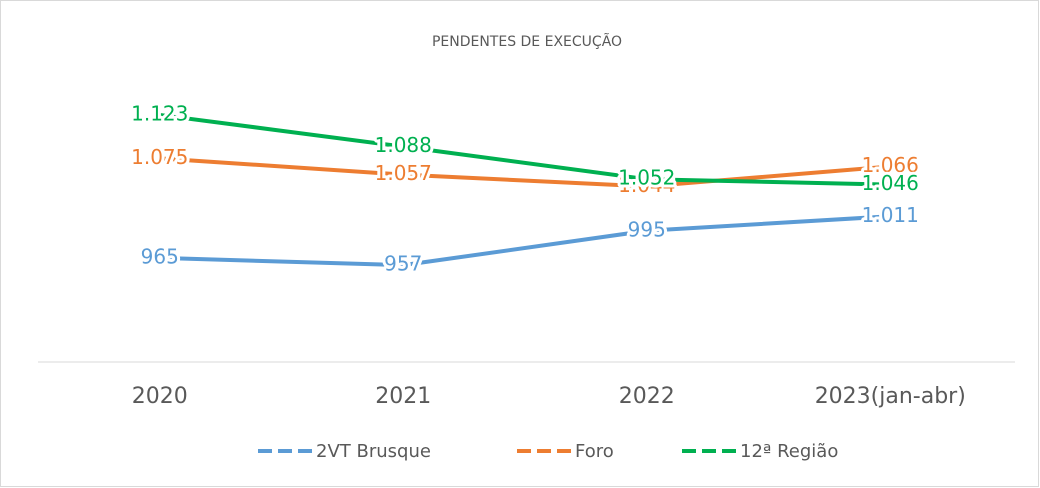 The width and height of the screenshot is (1040, 488). What do you see at coordinates (789, 451) in the screenshot?
I see `legend-label: 12ª Região` at bounding box center [789, 451].